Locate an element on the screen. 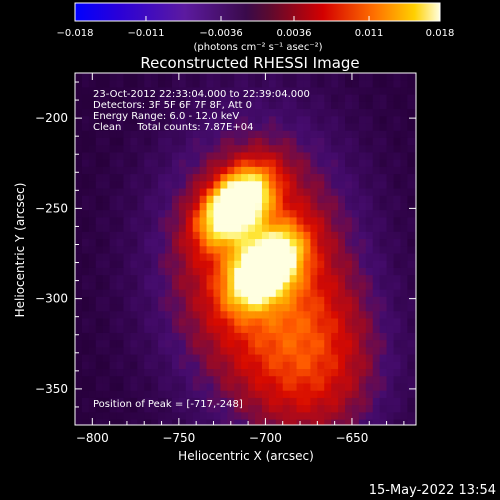 This screenshot has width=500, height=500. info-line: 23-Oct-2012 22:33:04.000 to 22:39:04.000 is located at coordinates (201, 94).